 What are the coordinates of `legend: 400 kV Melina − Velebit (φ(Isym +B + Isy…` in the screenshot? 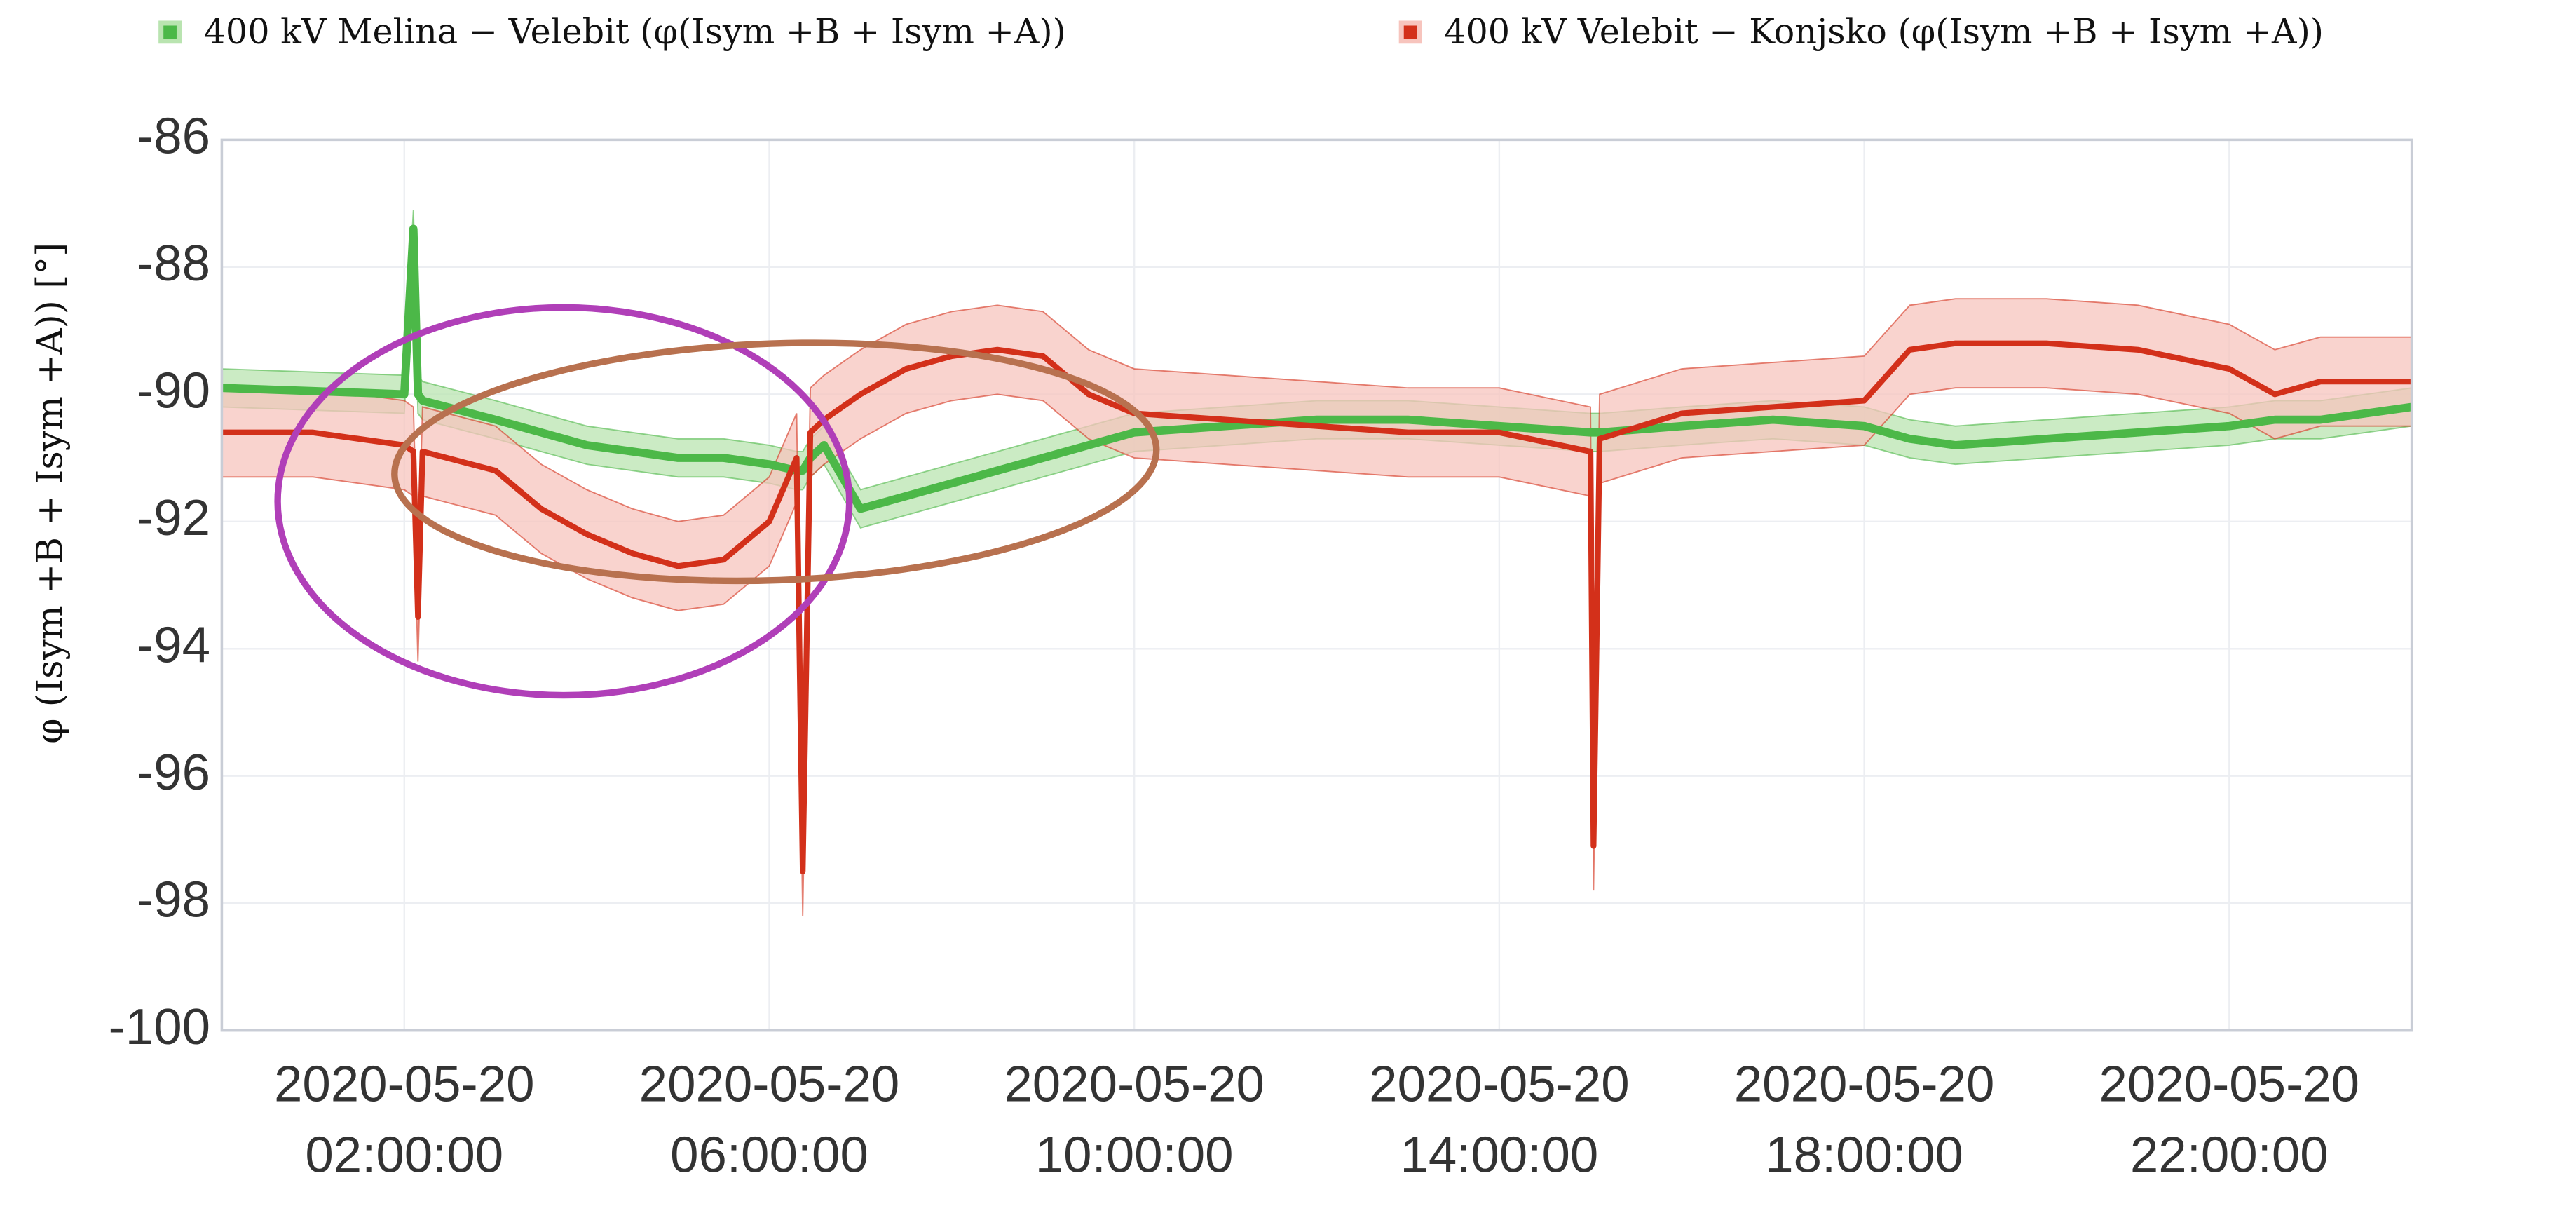 It's located at (1241, 31).